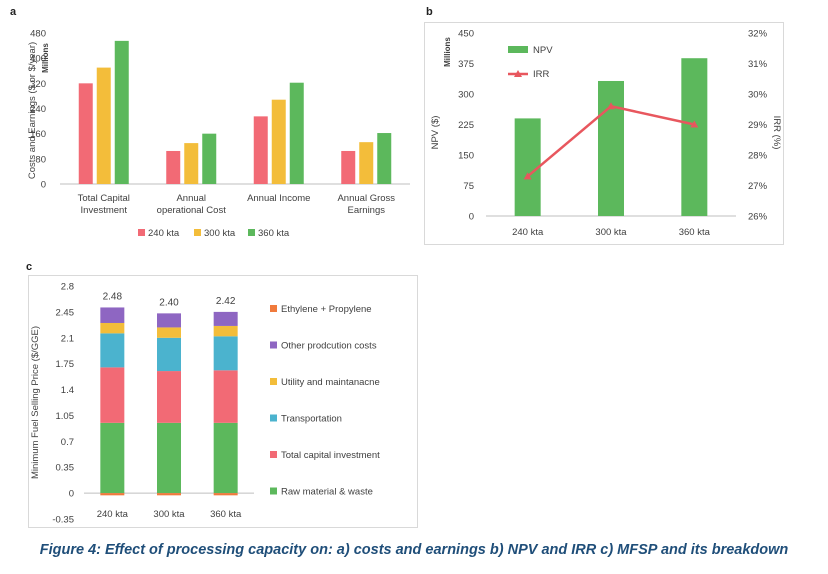  I want to click on legend-label: 360 kta, so click(274, 233).